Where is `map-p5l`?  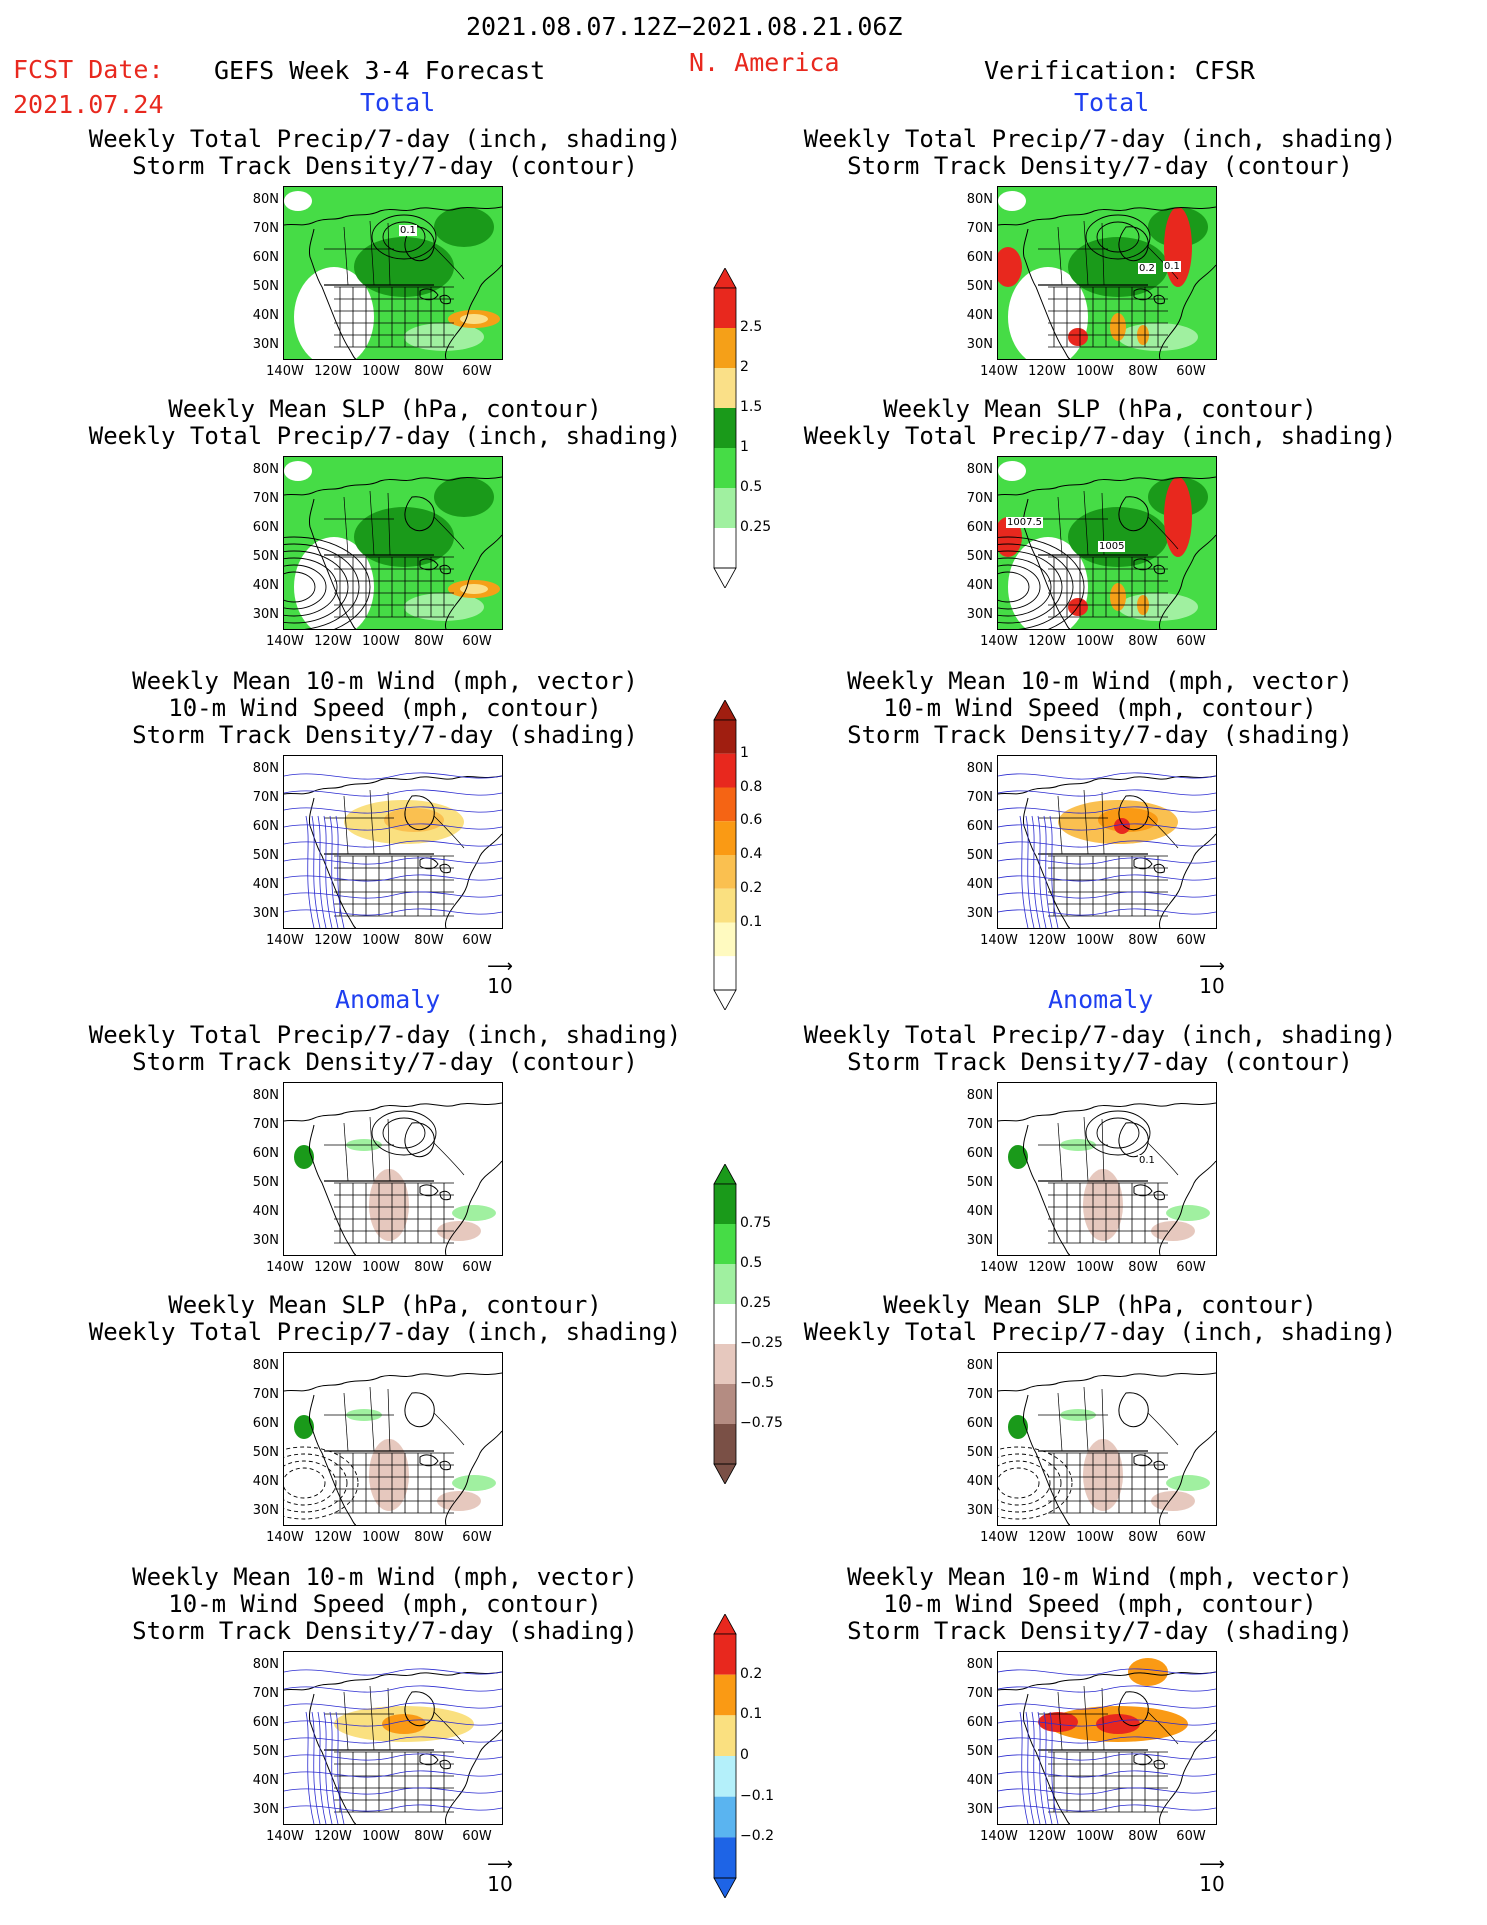
map-p5l is located at coordinates (393, 1439).